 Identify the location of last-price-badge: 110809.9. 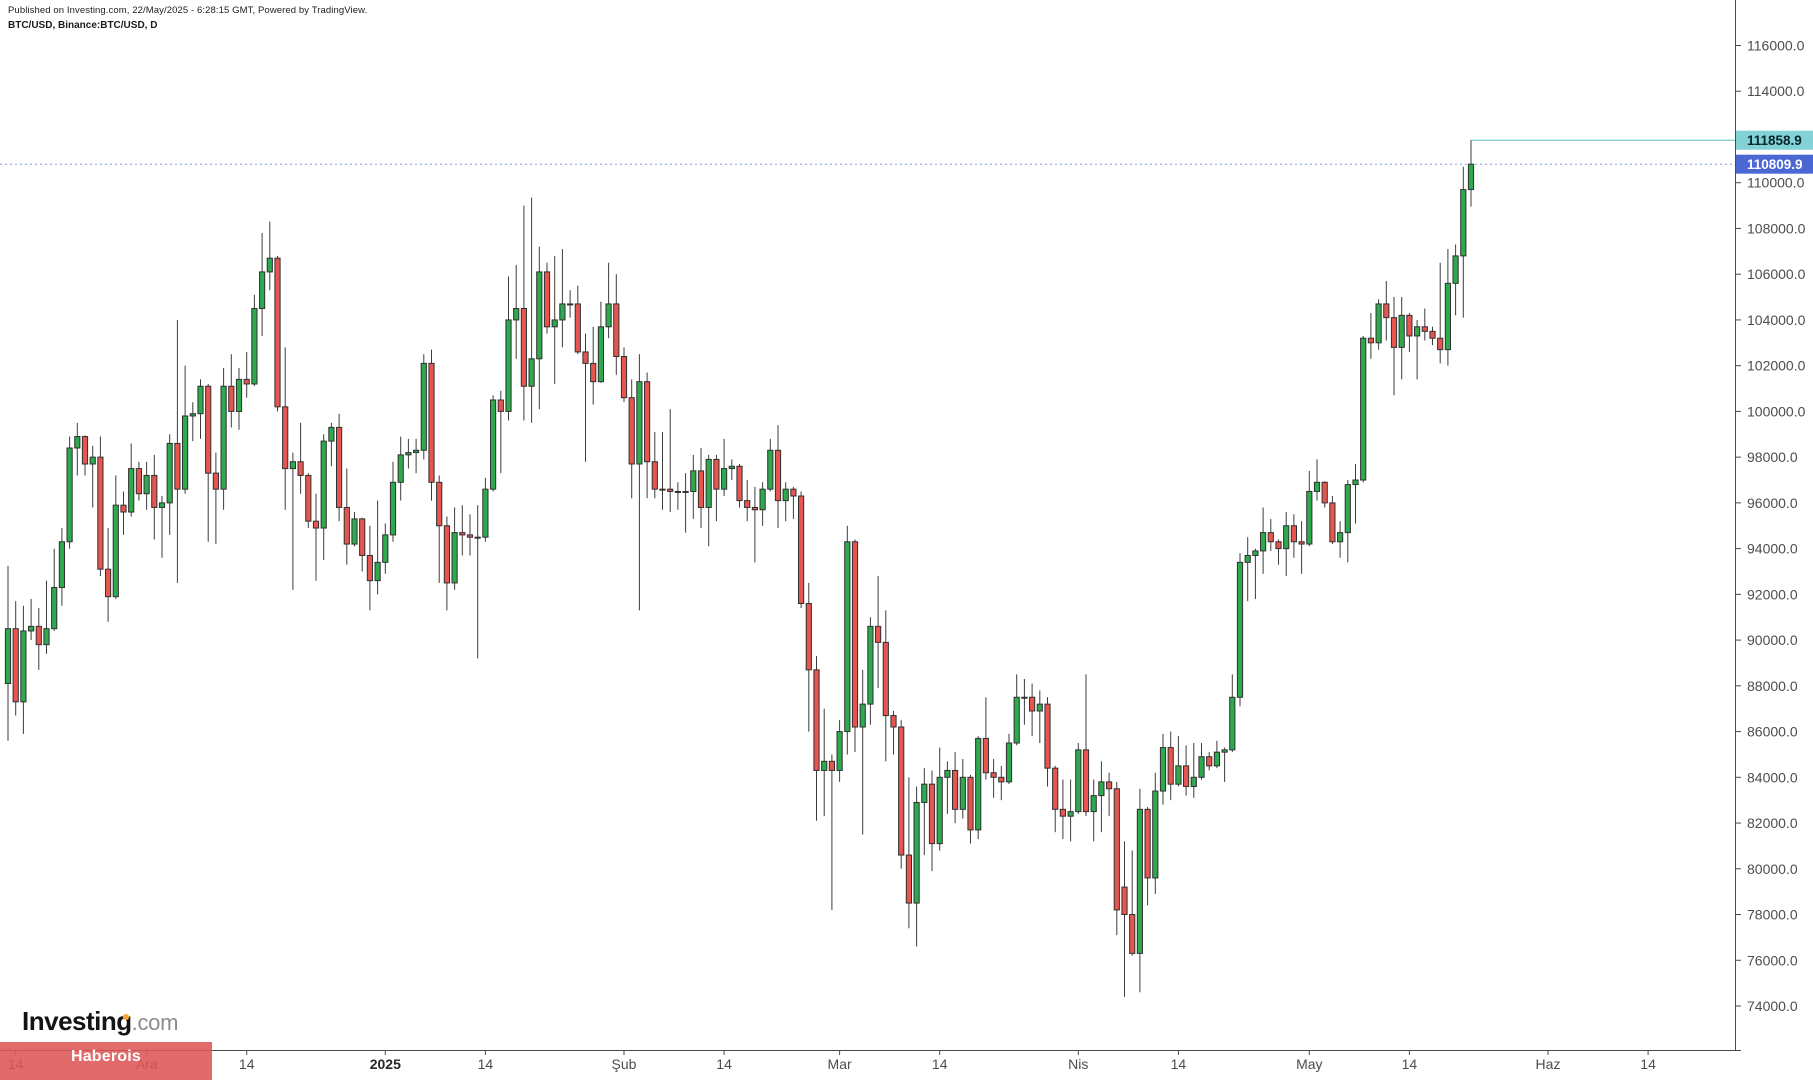
(1774, 164).